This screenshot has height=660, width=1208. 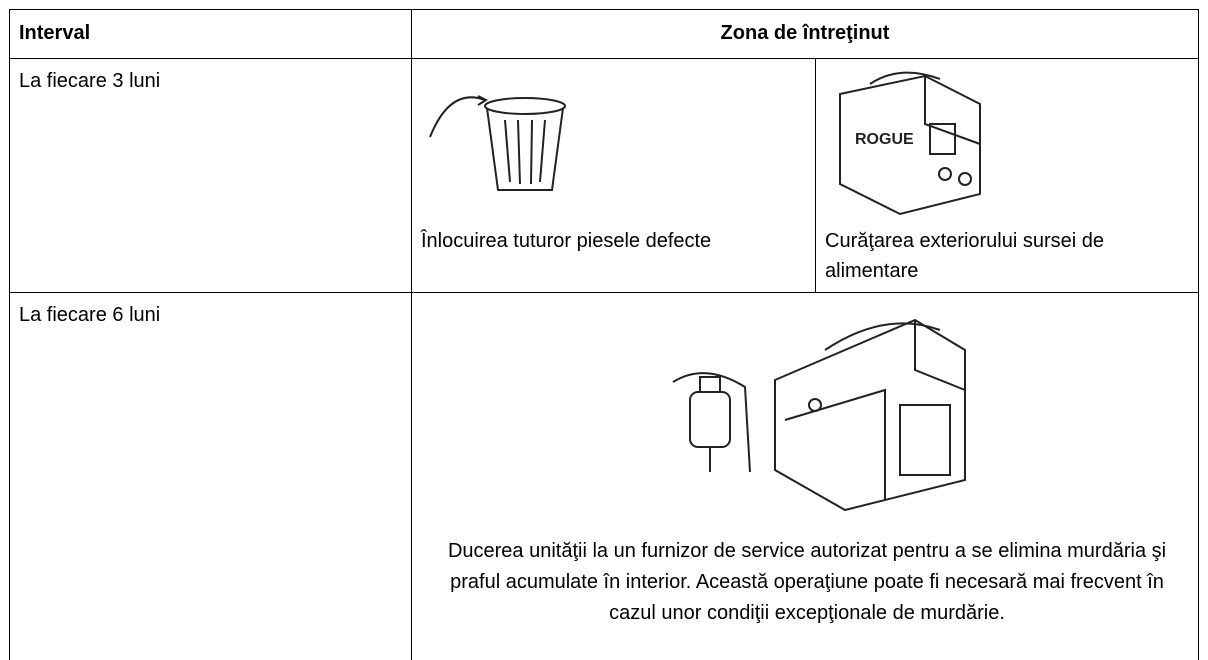 What do you see at coordinates (805, 33) in the screenshot?
I see `header-cell: Zona de întreţinut` at bounding box center [805, 33].